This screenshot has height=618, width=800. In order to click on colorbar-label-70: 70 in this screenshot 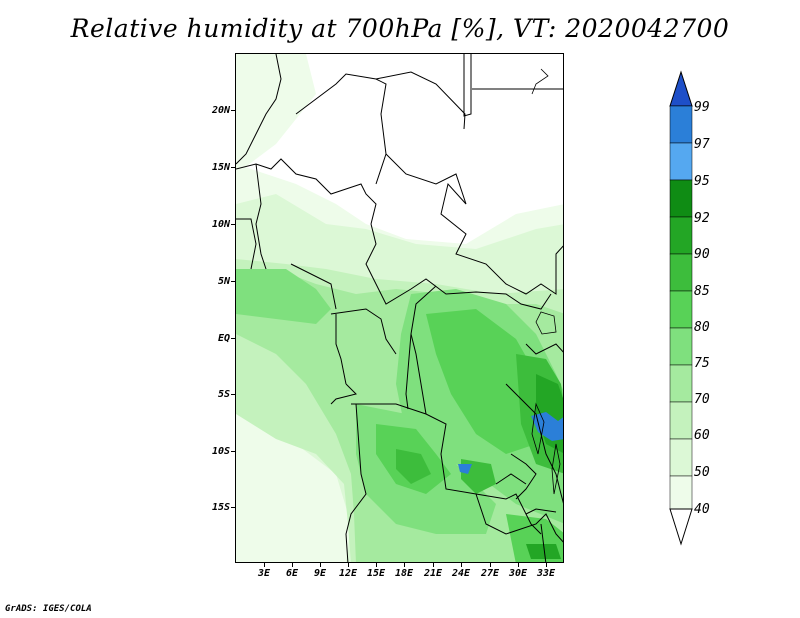, I will do `click(702, 399)`.